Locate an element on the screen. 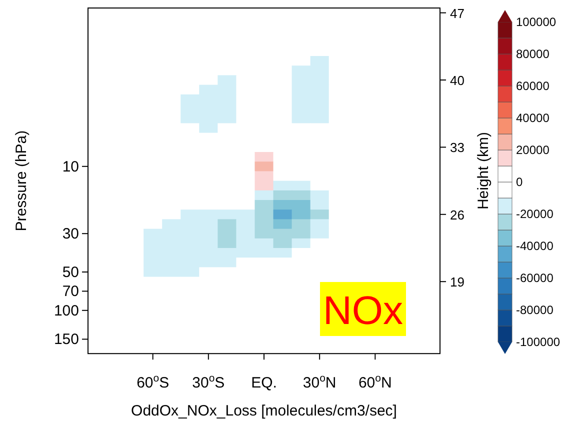 The height and width of the screenshot is (423, 576). x-tick-label: 30$^{o}$S is located at coordinates (208, 382).